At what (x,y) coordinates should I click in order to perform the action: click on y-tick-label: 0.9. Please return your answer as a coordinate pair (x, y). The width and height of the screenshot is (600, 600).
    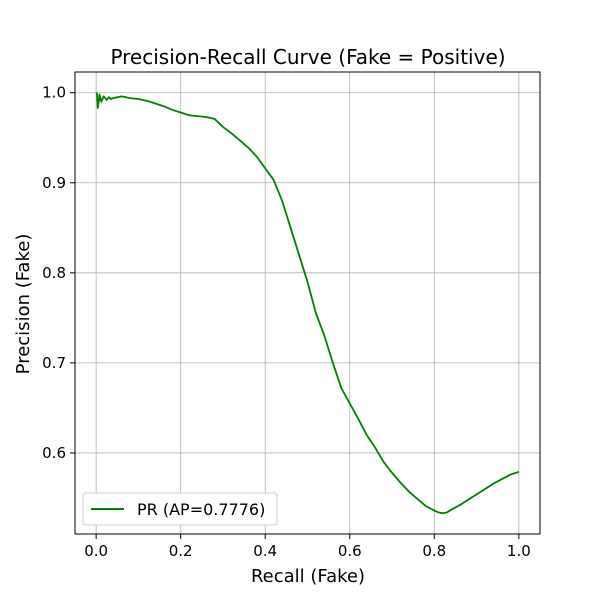
    Looking at the image, I should click on (54, 183).